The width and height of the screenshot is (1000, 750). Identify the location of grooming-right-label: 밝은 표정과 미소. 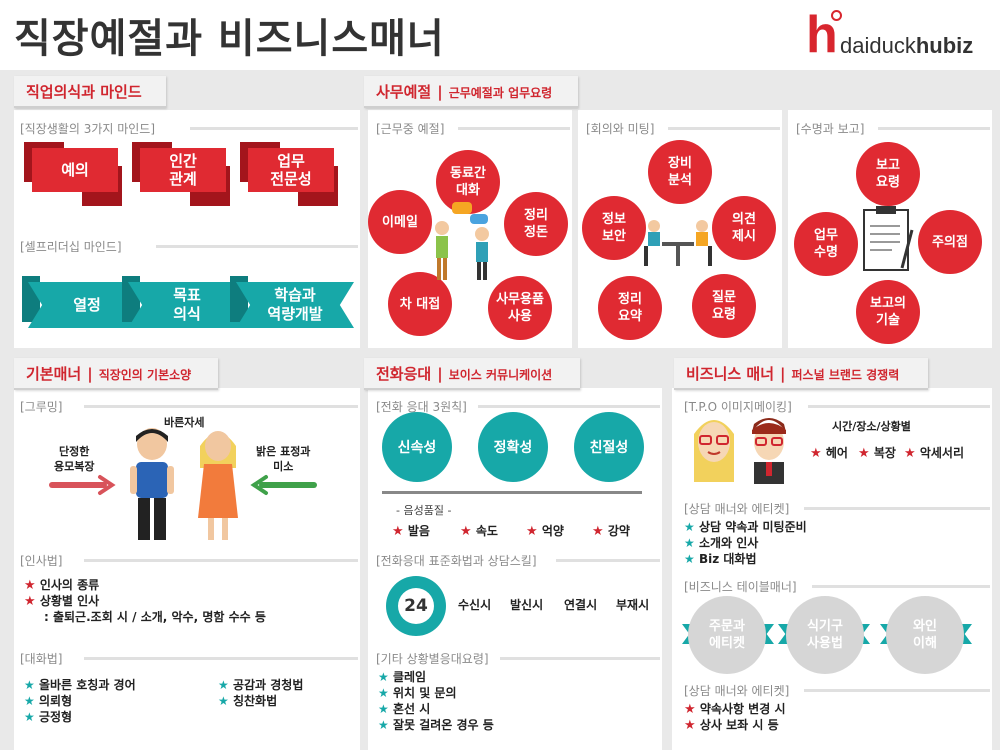
(283, 459).